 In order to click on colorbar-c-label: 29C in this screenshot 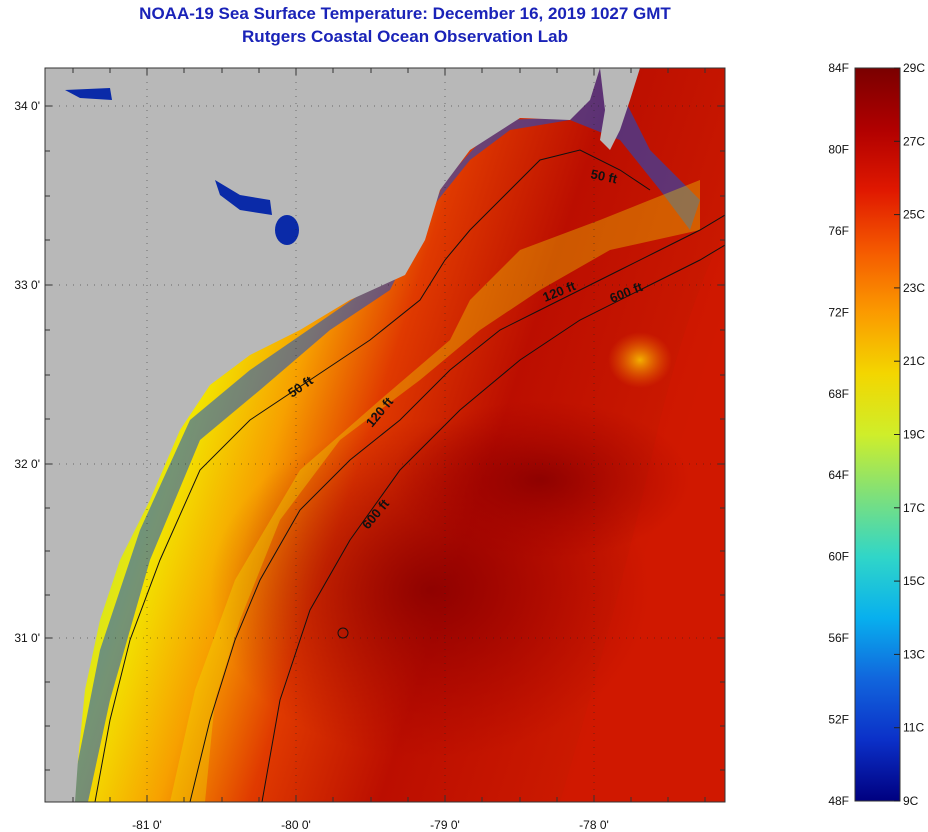, I will do `click(914, 68)`.